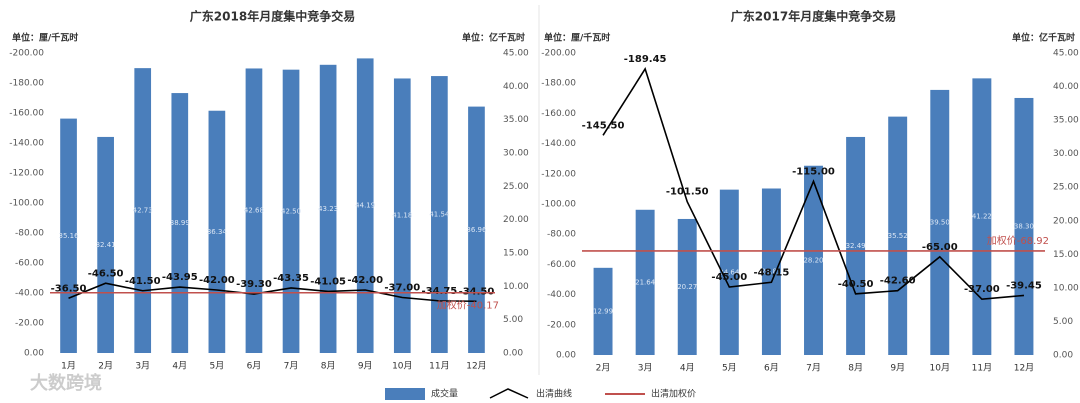 This screenshot has width=1080, height=403. Describe the element at coordinates (1066, 255) in the screenshot. I see `y2-tick-label: 15.00` at that location.